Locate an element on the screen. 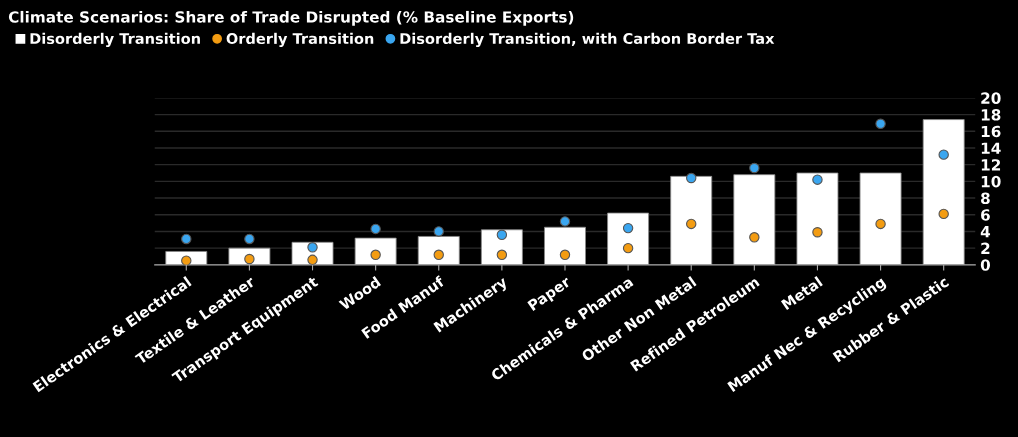  legend-label: Disorderly Transition is located at coordinates (115, 40).